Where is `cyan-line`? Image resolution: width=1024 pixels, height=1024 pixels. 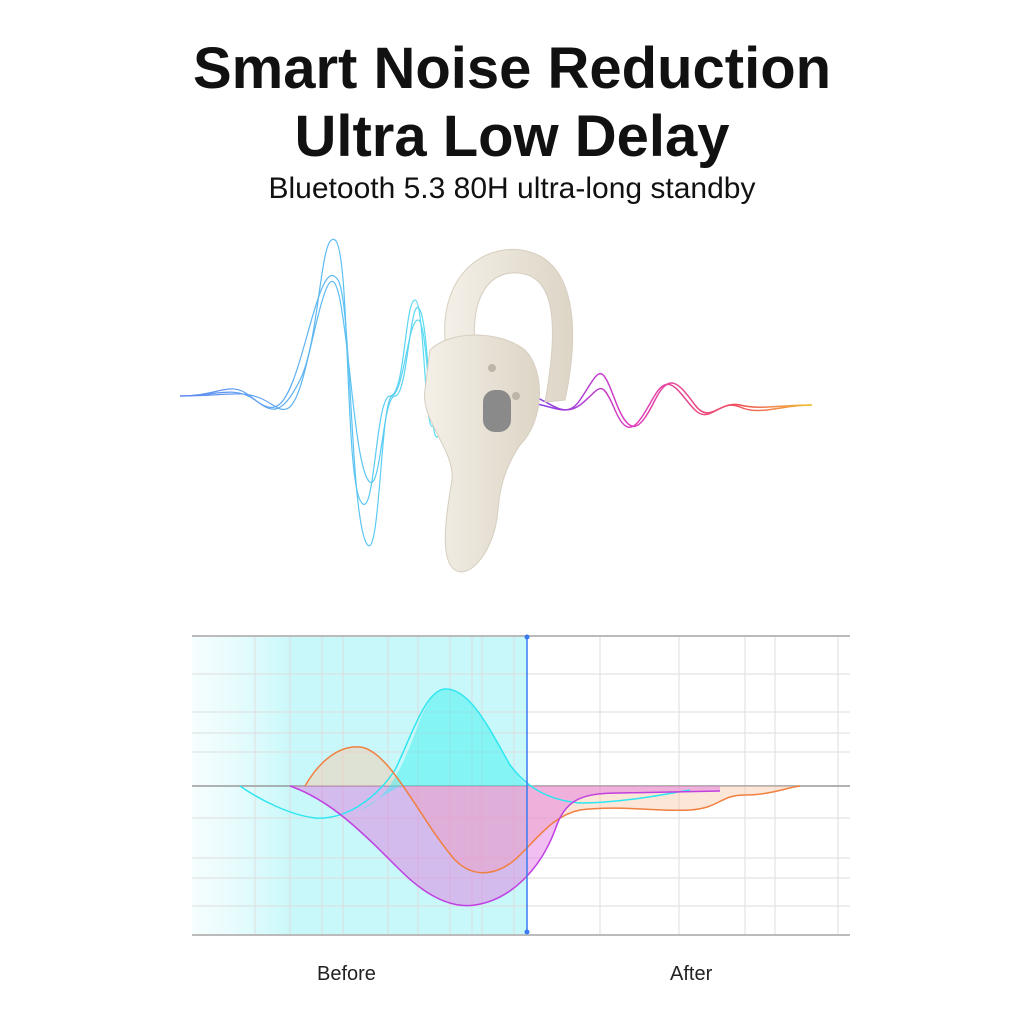 cyan-line is located at coordinates (465, 753).